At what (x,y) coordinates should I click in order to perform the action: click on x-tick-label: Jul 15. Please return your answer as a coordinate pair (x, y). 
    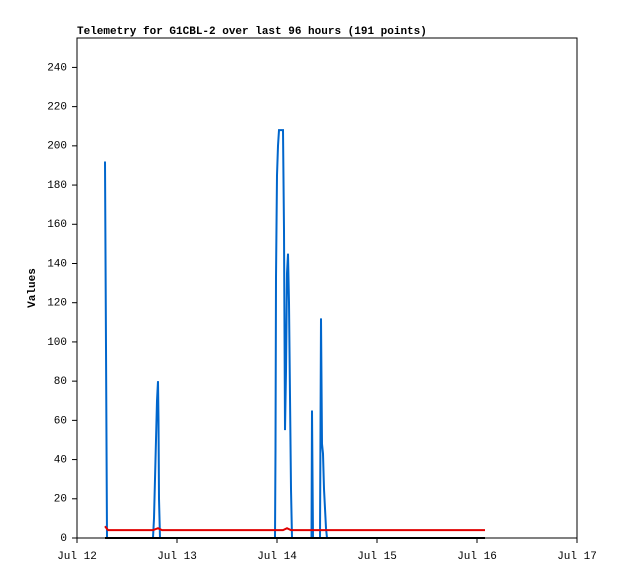
    Looking at the image, I should click on (377, 557).